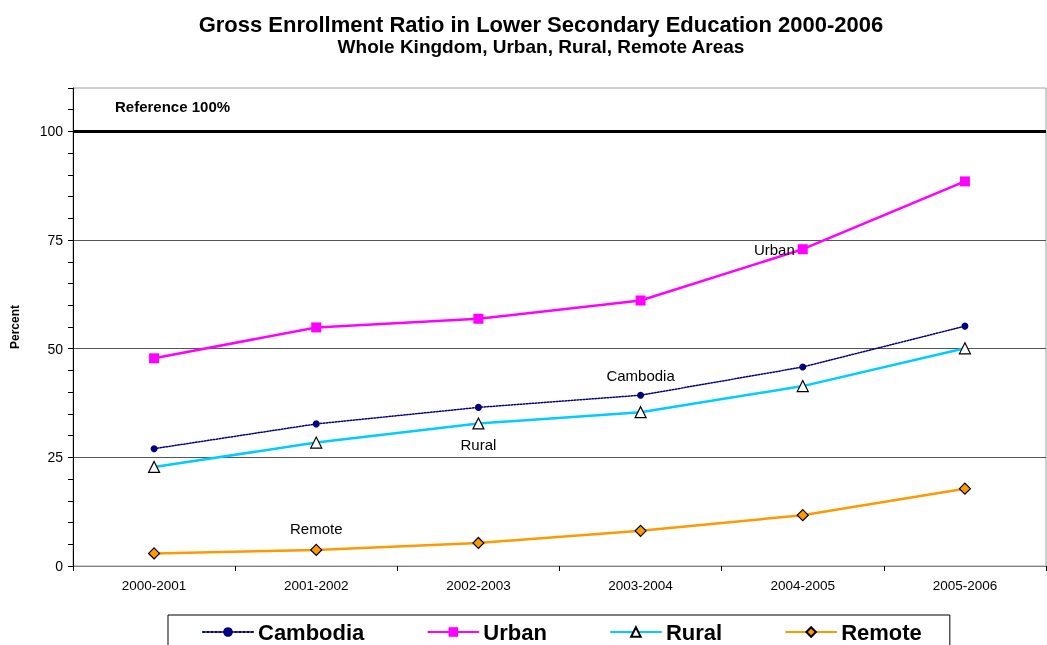 The height and width of the screenshot is (645, 1047). I want to click on y-tick-label: 100, so click(51, 131).